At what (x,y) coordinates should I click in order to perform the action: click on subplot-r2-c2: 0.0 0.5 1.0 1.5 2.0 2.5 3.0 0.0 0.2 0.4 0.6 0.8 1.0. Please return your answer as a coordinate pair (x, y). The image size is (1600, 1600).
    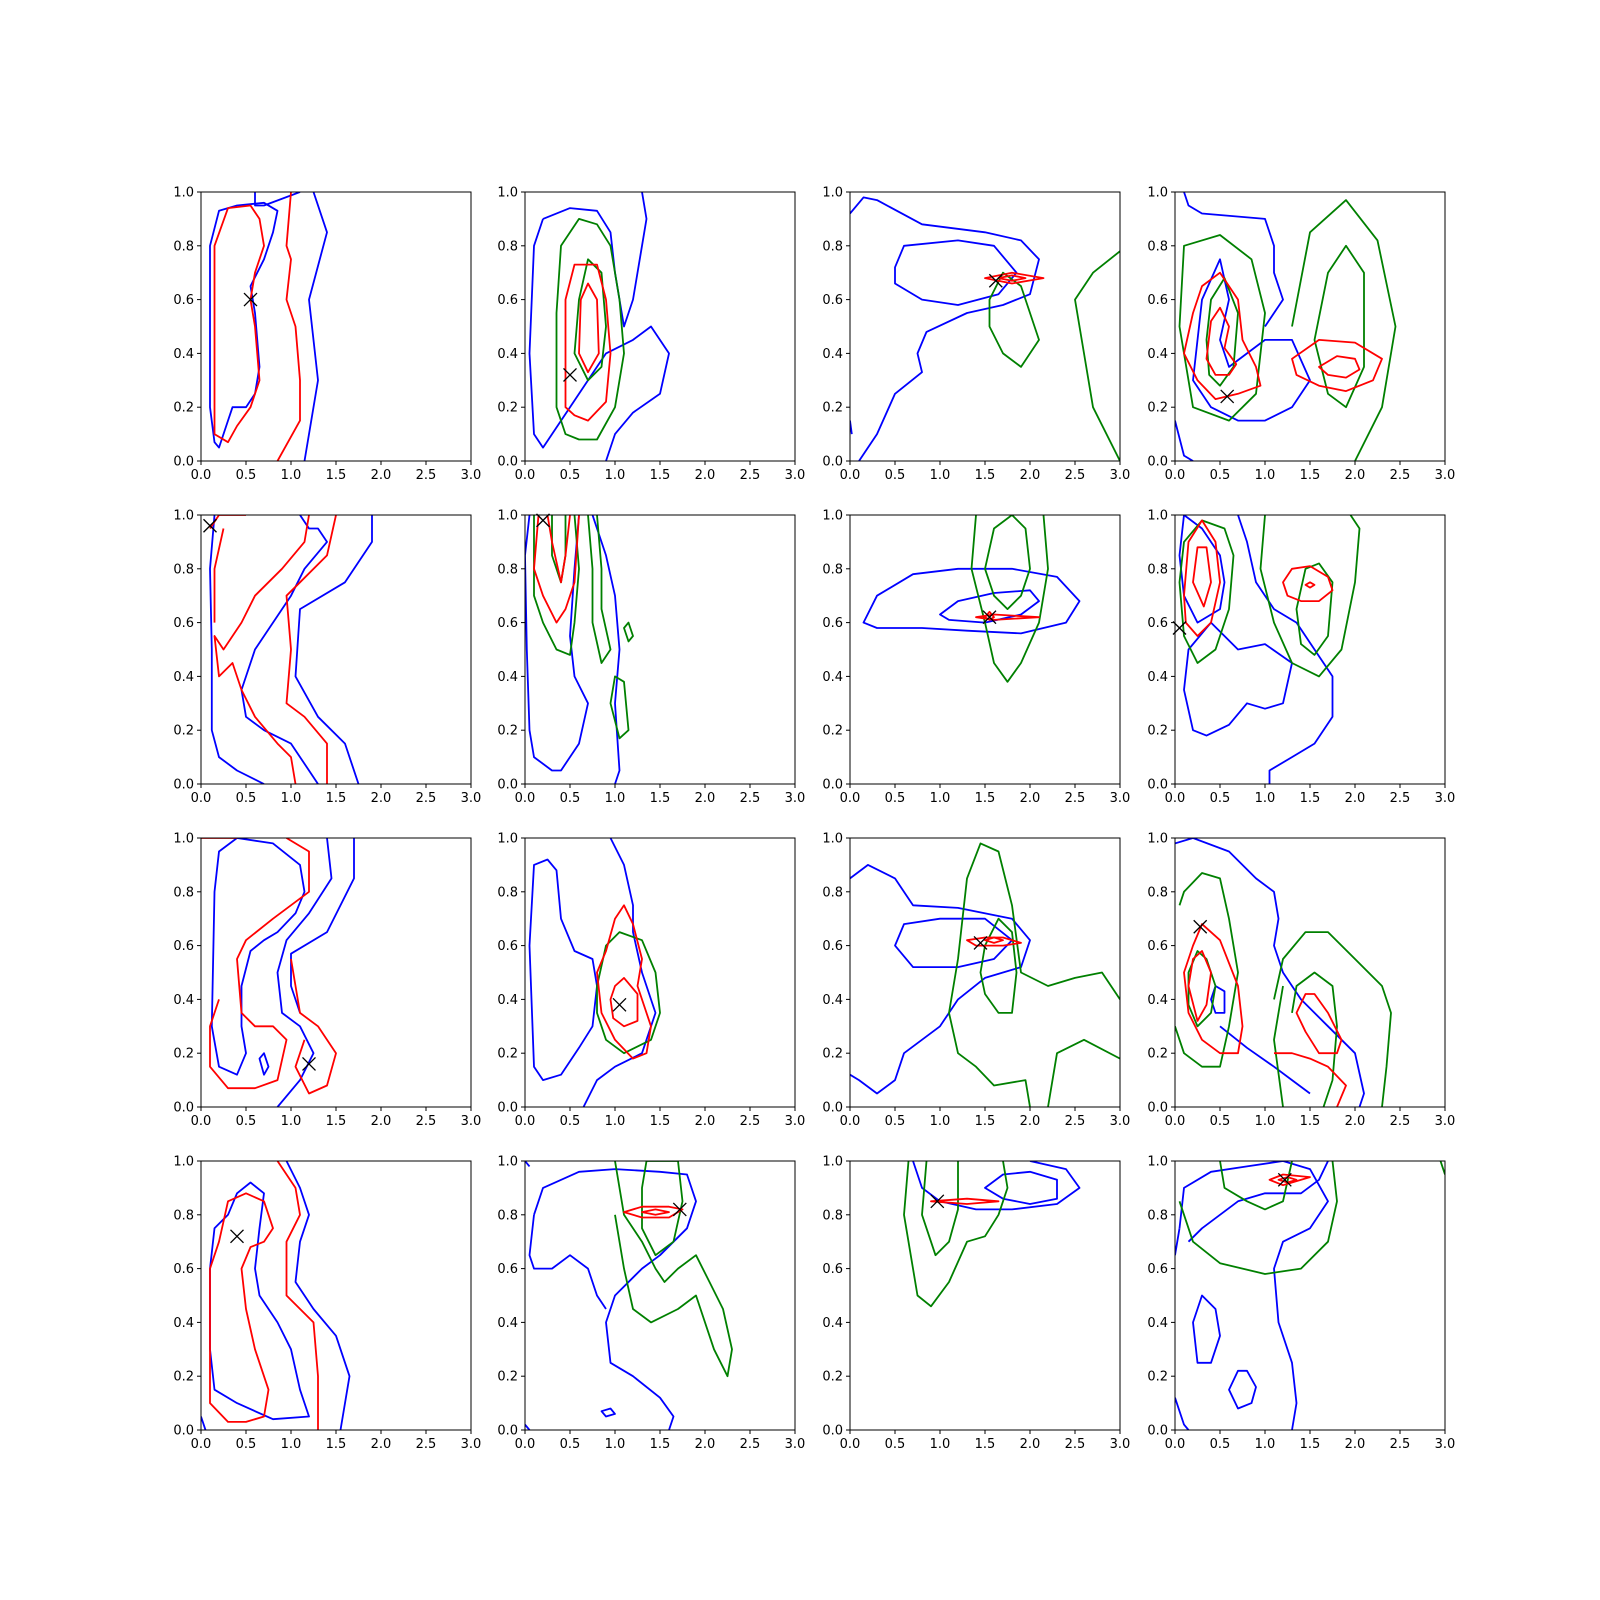
    Looking at the image, I should click on (976, 981).